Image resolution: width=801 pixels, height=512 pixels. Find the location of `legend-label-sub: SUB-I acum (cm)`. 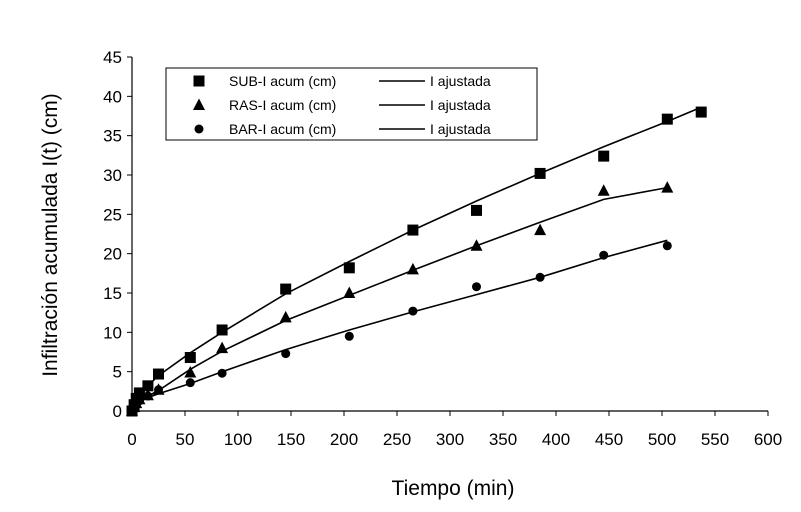

legend-label-sub: SUB-I acum (cm) is located at coordinates (282, 81).